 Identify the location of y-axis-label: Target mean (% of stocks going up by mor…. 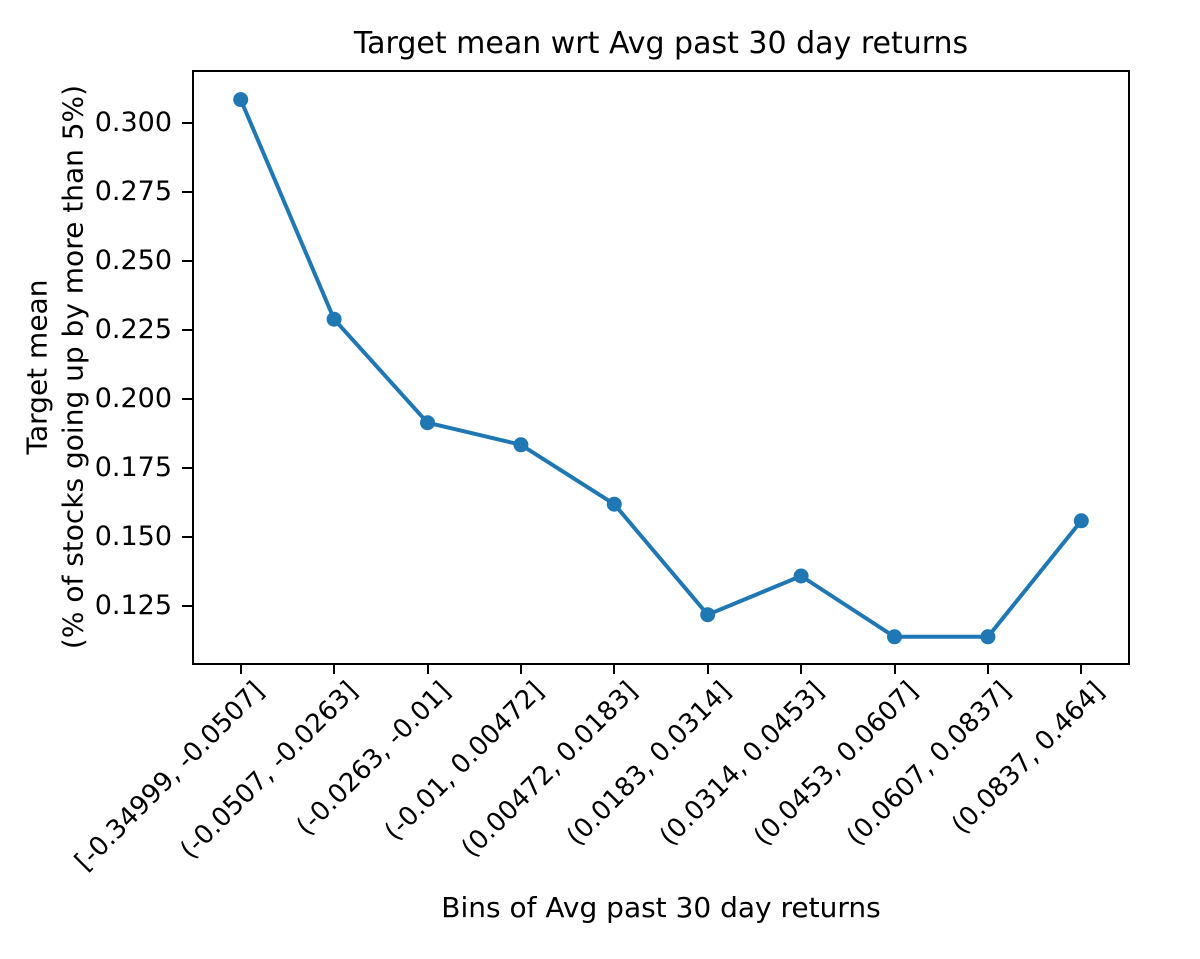
(55, 367).